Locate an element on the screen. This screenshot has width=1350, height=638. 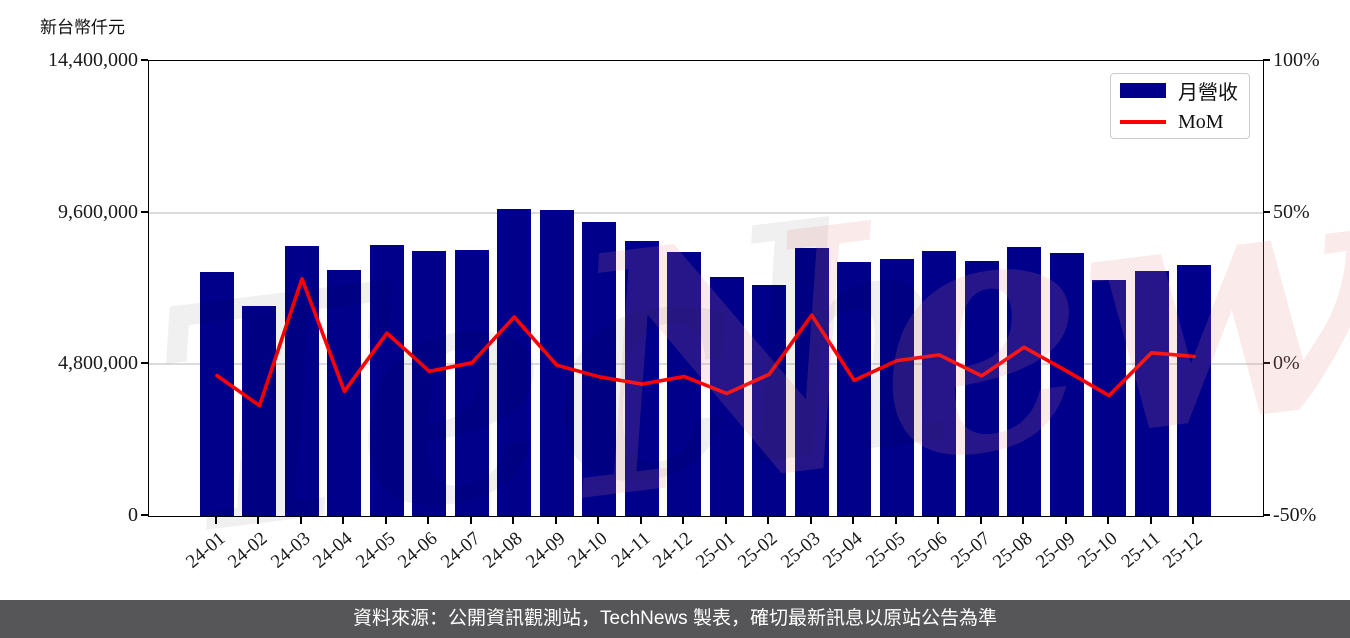
y-left-tick-label: 9,600,000 is located at coordinates (98, 211).